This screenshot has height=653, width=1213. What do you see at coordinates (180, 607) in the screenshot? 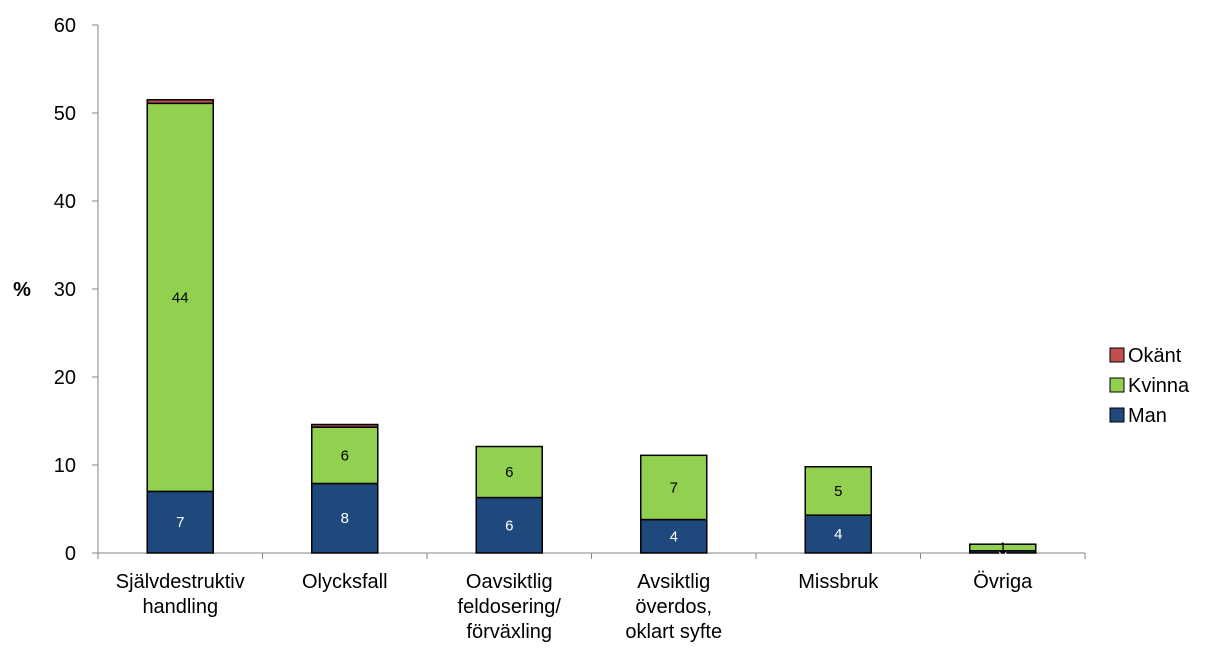
I see `category-label: handling` at bounding box center [180, 607].